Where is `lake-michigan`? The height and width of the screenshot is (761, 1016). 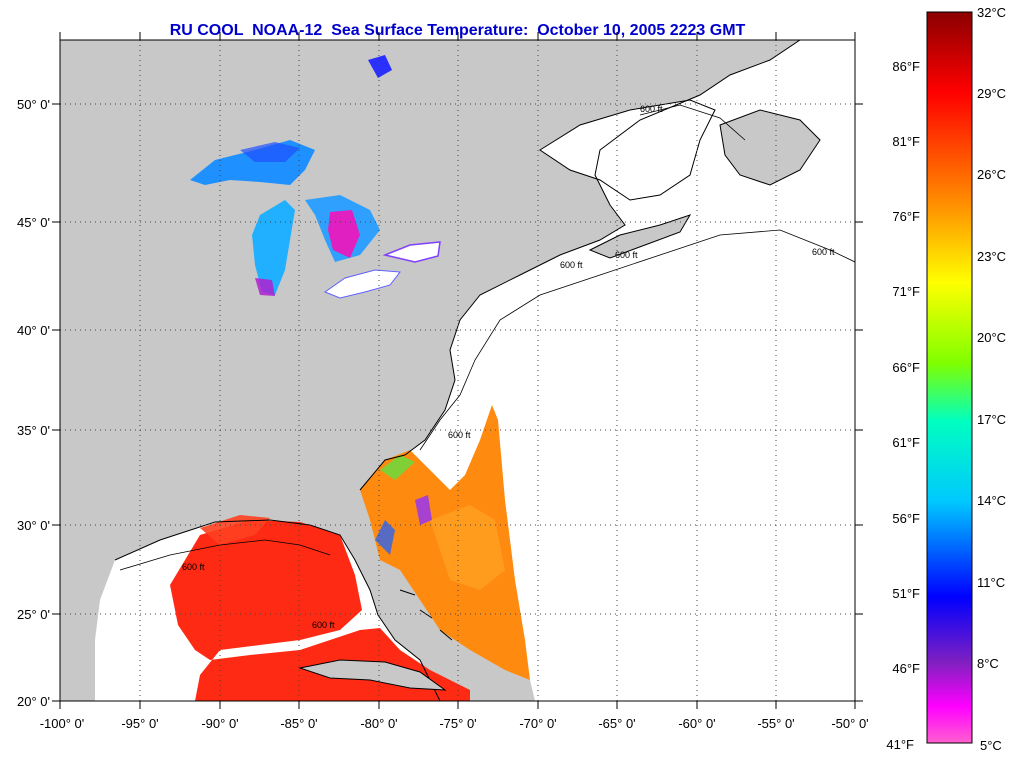 lake-michigan is located at coordinates (273, 247).